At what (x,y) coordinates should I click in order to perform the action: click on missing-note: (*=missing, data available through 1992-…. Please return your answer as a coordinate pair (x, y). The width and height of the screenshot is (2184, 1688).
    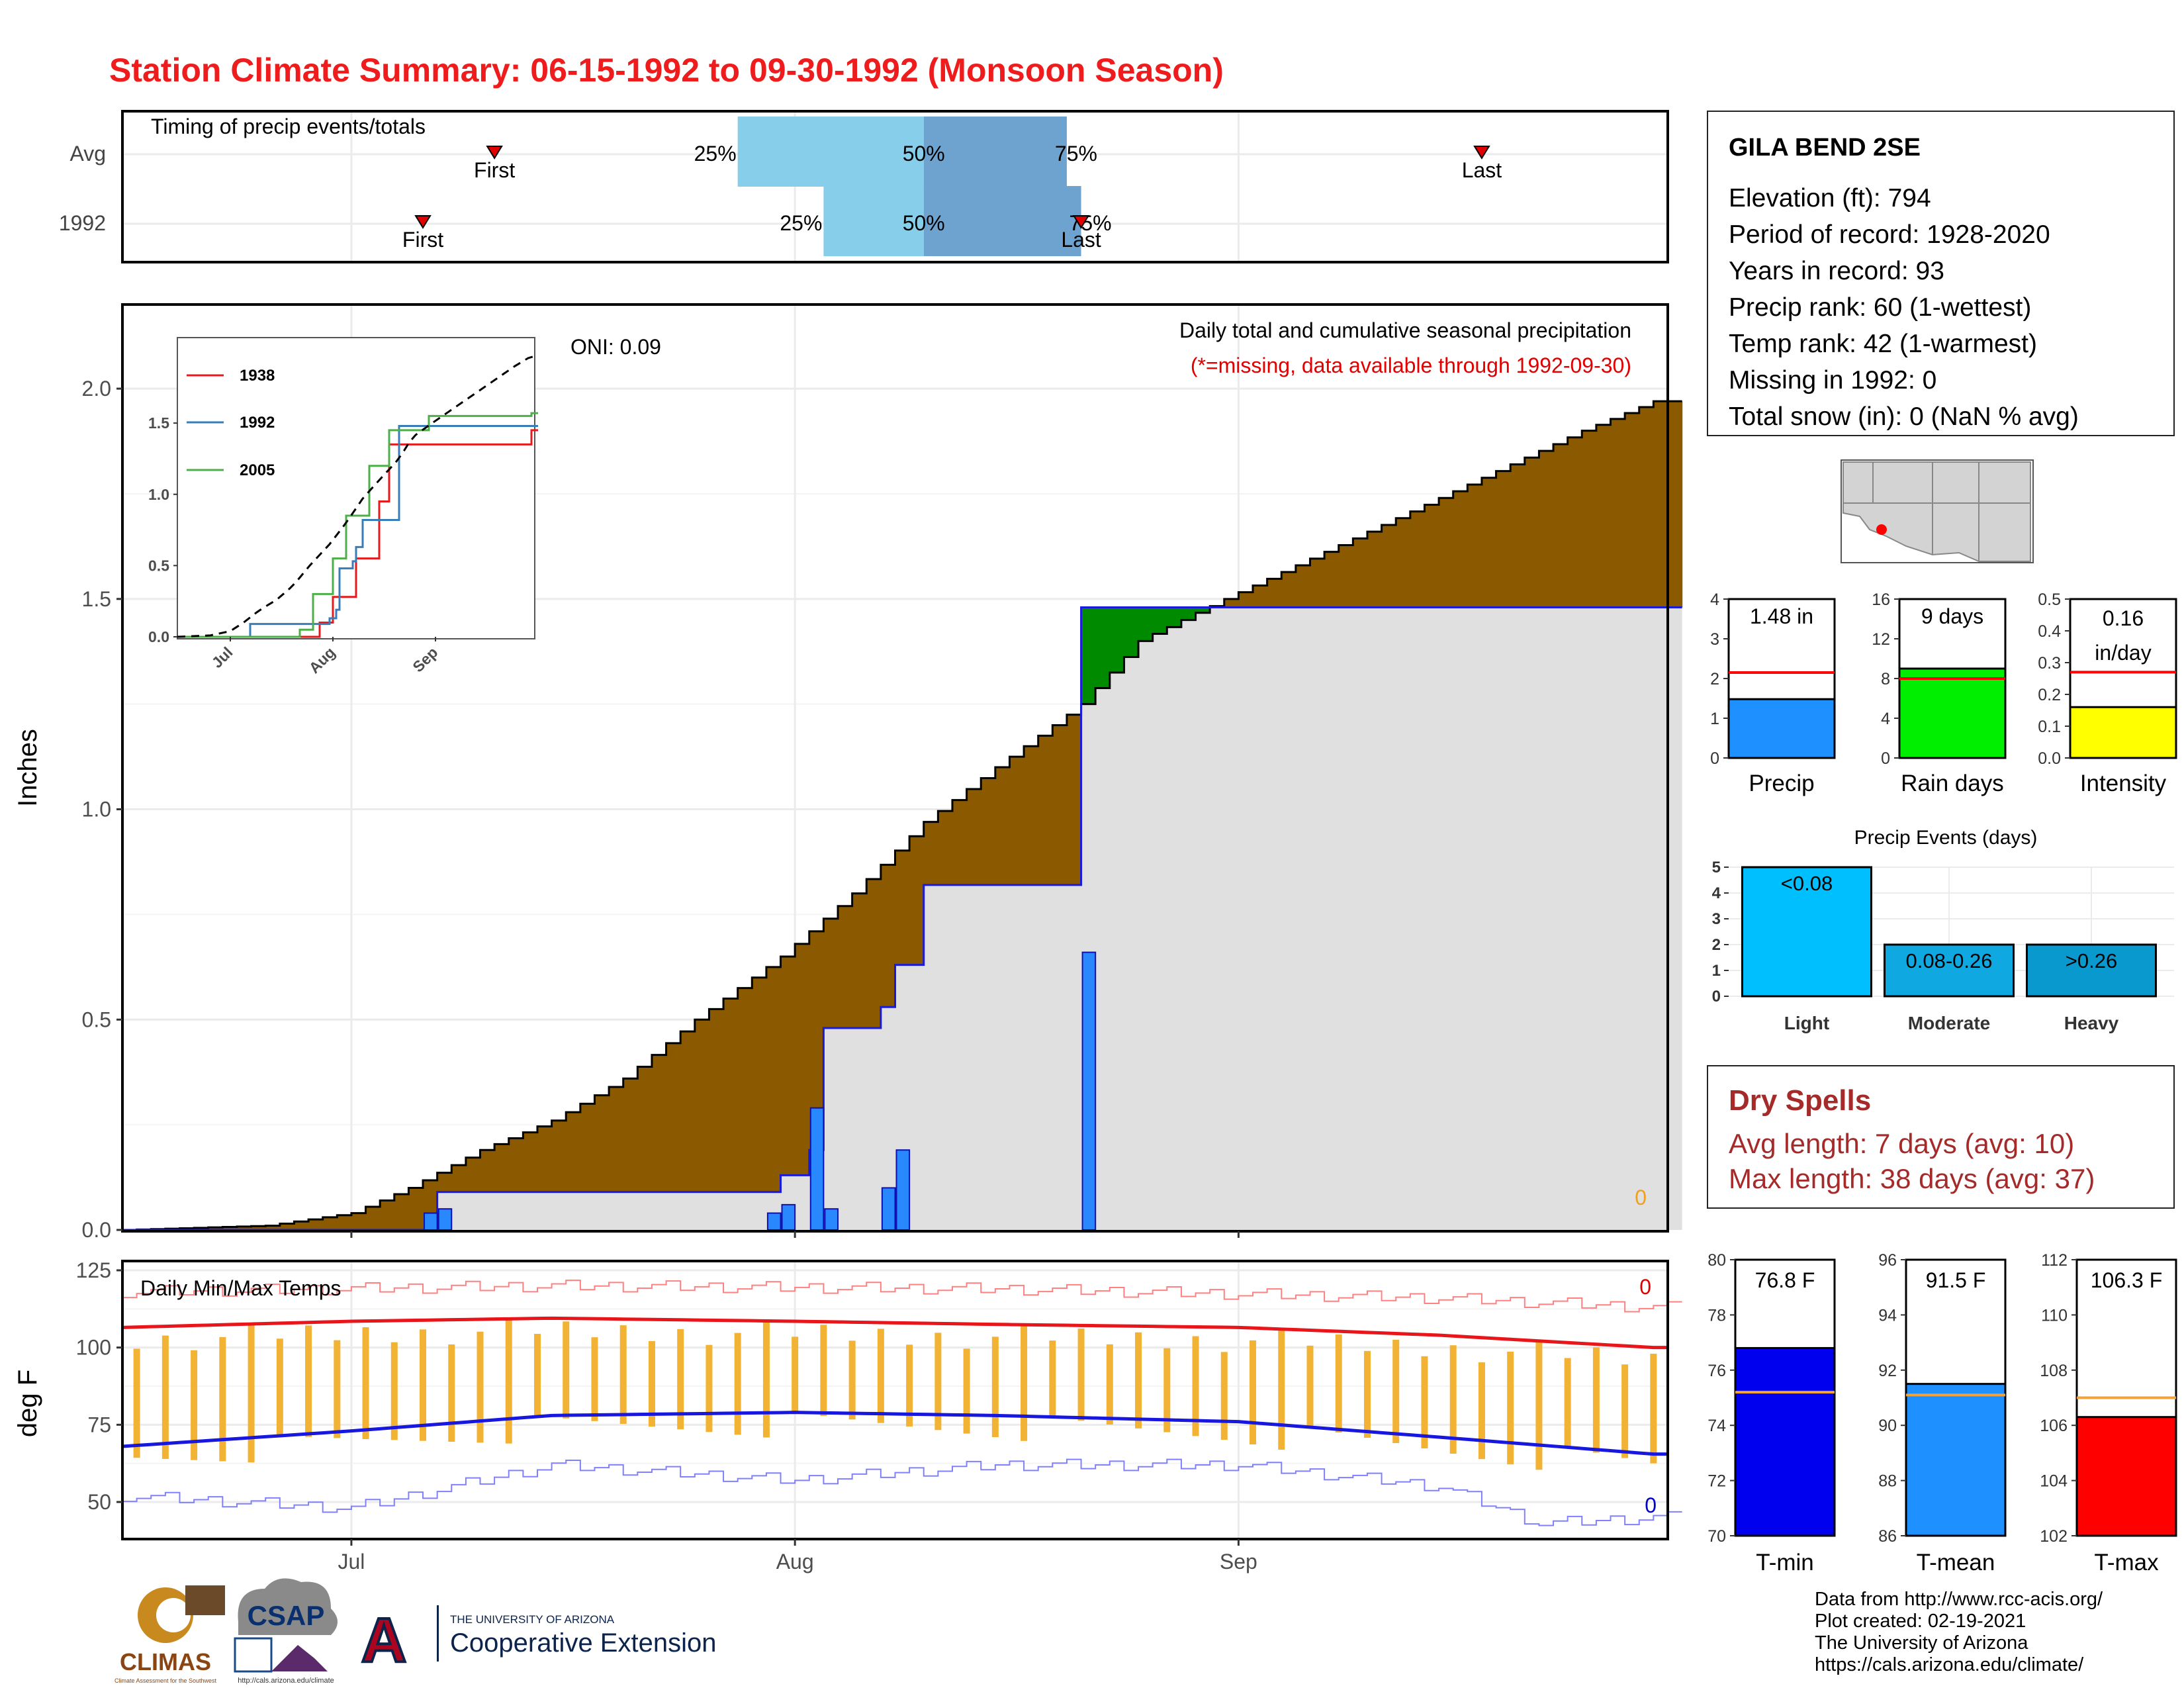
    Looking at the image, I should click on (1411, 365).